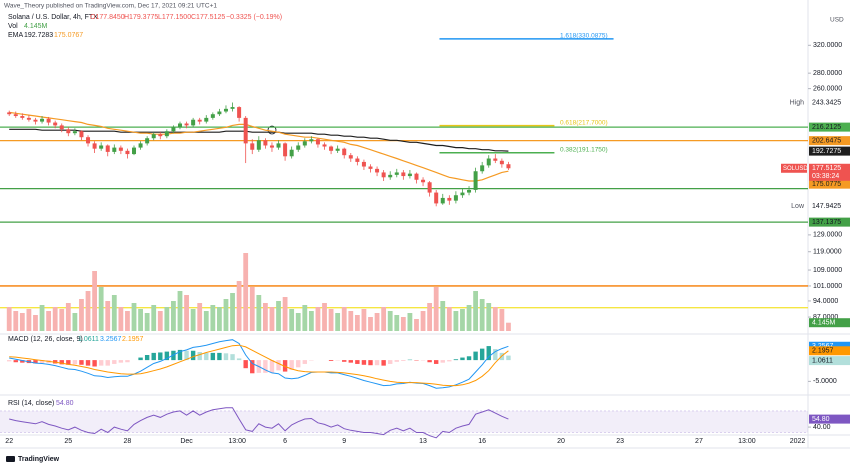  I want to click on ema-tag-bg, so click(829, 184).